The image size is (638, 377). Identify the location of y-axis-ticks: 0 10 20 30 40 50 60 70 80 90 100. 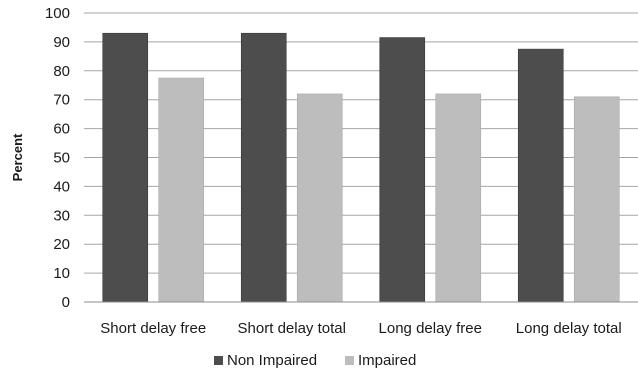
(57, 158).